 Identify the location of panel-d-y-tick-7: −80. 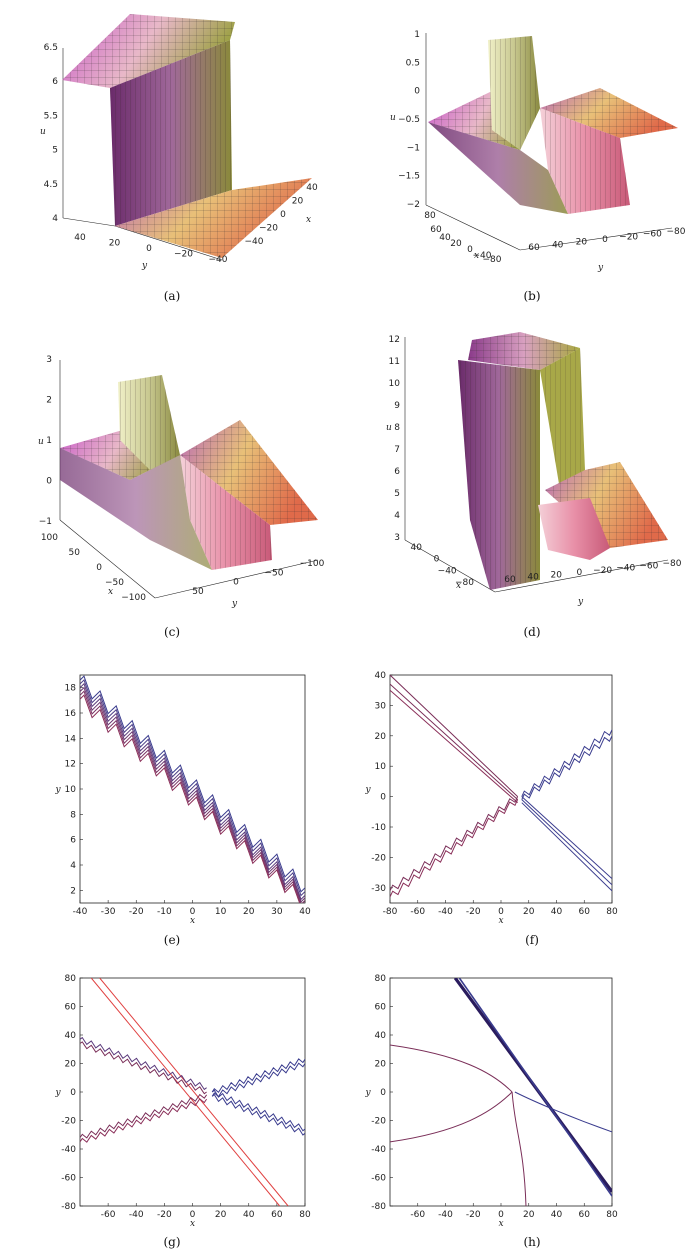
(672, 564).